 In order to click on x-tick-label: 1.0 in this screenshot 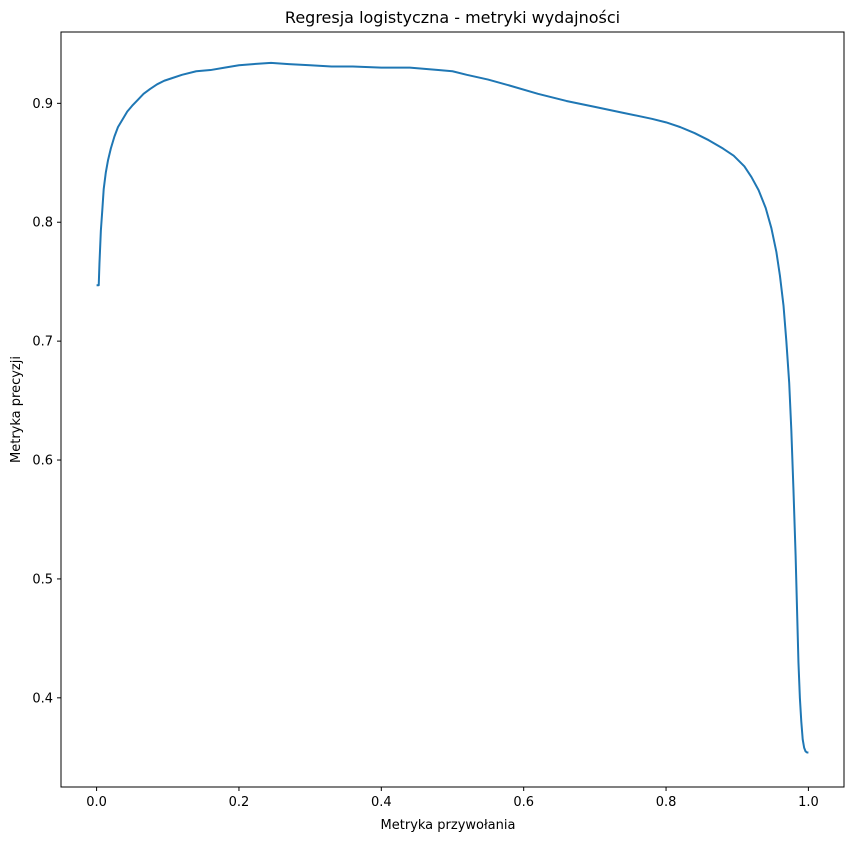, I will do `click(808, 802)`.